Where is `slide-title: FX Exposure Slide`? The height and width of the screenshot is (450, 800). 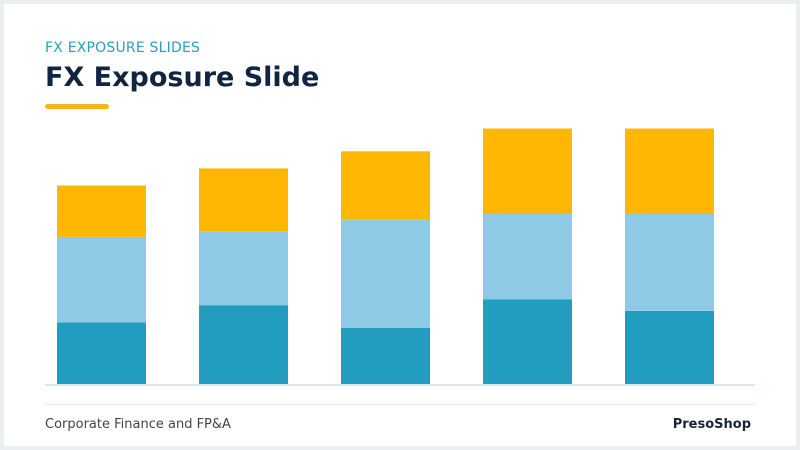
slide-title: FX Exposure Slide is located at coordinates (182, 77).